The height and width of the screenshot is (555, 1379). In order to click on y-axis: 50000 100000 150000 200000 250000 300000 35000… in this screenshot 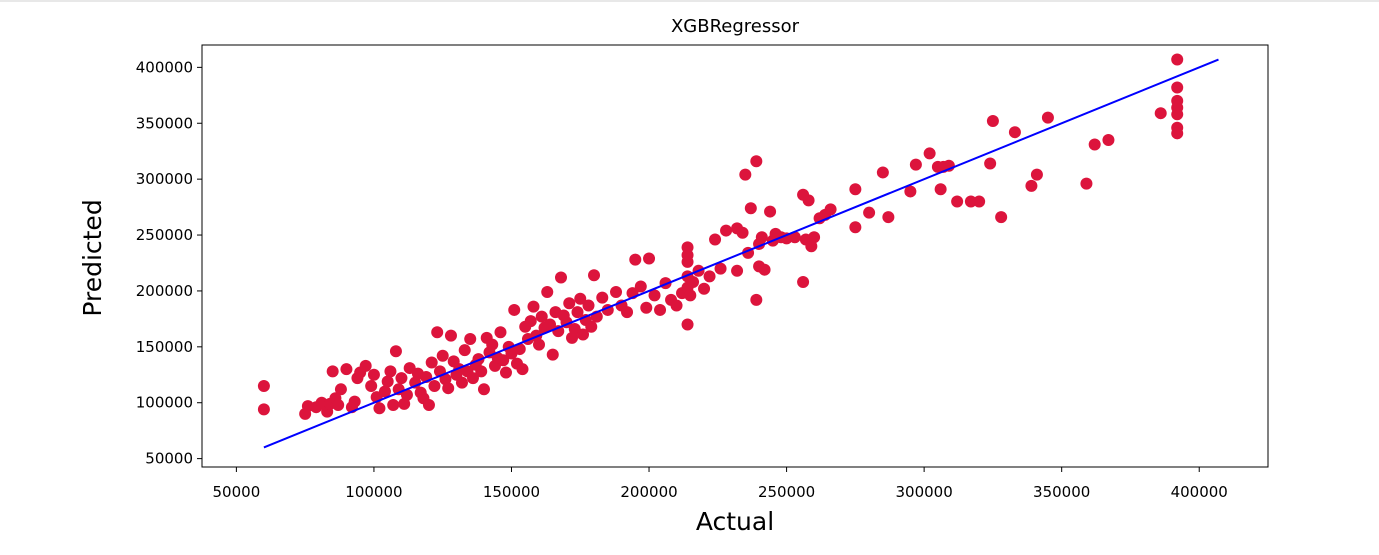, I will do `click(169, 263)`.